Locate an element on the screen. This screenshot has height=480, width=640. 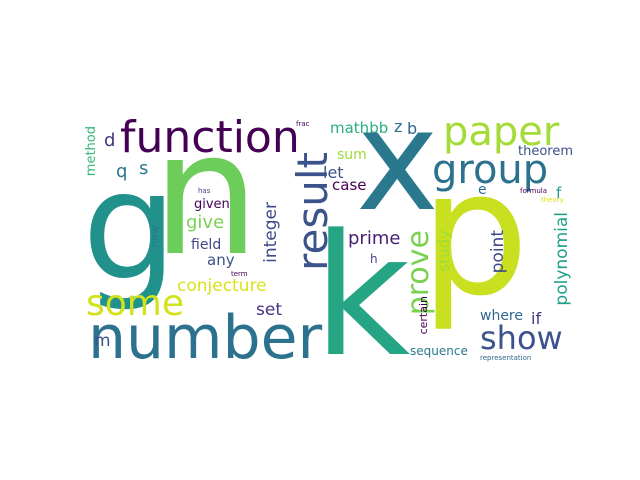
word-q: q is located at coordinates (122, 171).